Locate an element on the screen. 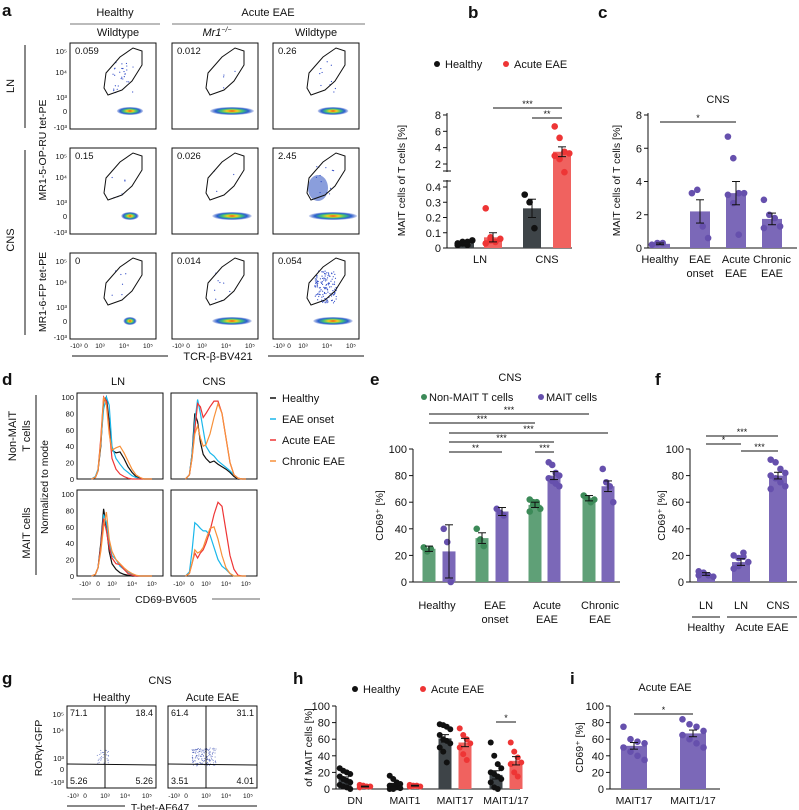  y-axis-label: RORγt-GFP is located at coordinates (39, 748).